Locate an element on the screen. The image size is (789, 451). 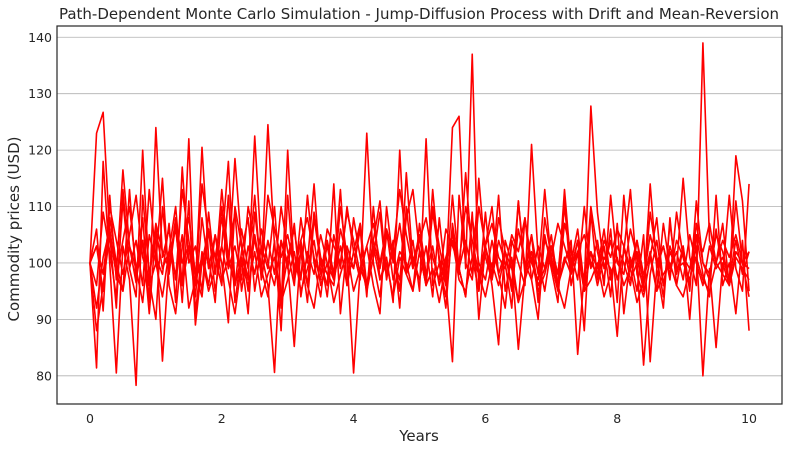
y-tick-label: 130 is located at coordinates (40, 93).